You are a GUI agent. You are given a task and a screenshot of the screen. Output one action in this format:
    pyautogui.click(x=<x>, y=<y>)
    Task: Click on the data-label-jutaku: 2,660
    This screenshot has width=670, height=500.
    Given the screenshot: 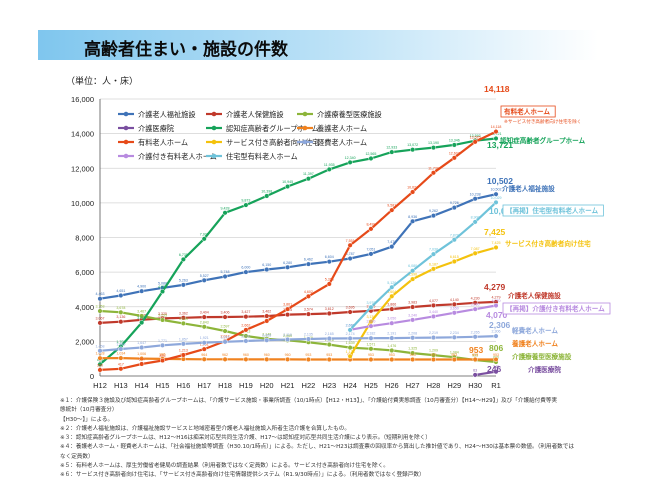 What is the action you would take?
    pyautogui.click(x=350, y=325)
    